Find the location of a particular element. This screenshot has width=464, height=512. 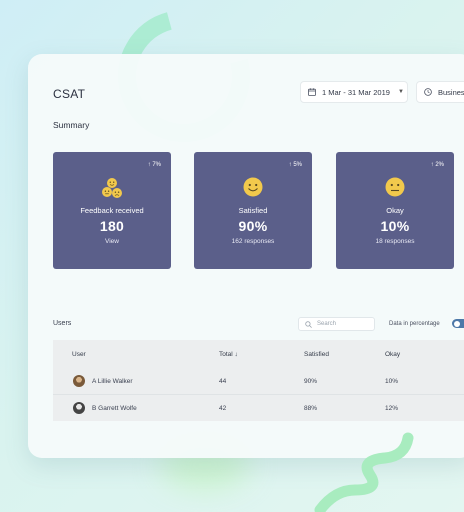

cell-okay: 12% is located at coordinates (392, 408).